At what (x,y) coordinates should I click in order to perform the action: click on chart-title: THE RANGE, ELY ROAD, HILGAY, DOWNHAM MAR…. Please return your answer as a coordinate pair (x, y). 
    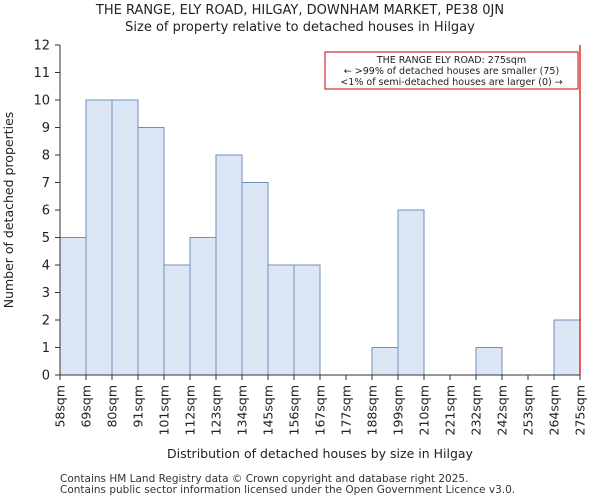
    Looking at the image, I should click on (300, 10).